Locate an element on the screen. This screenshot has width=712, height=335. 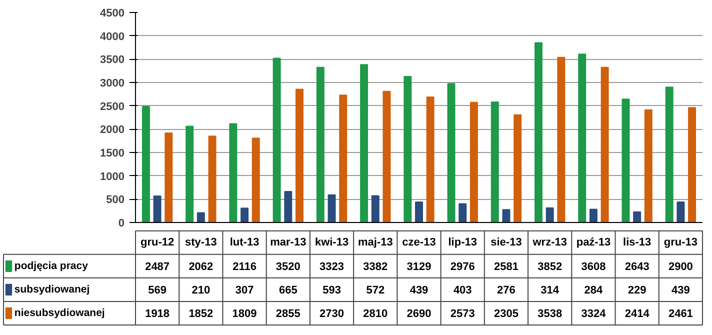
legend-label: subsydiowanej is located at coordinates (52, 290).